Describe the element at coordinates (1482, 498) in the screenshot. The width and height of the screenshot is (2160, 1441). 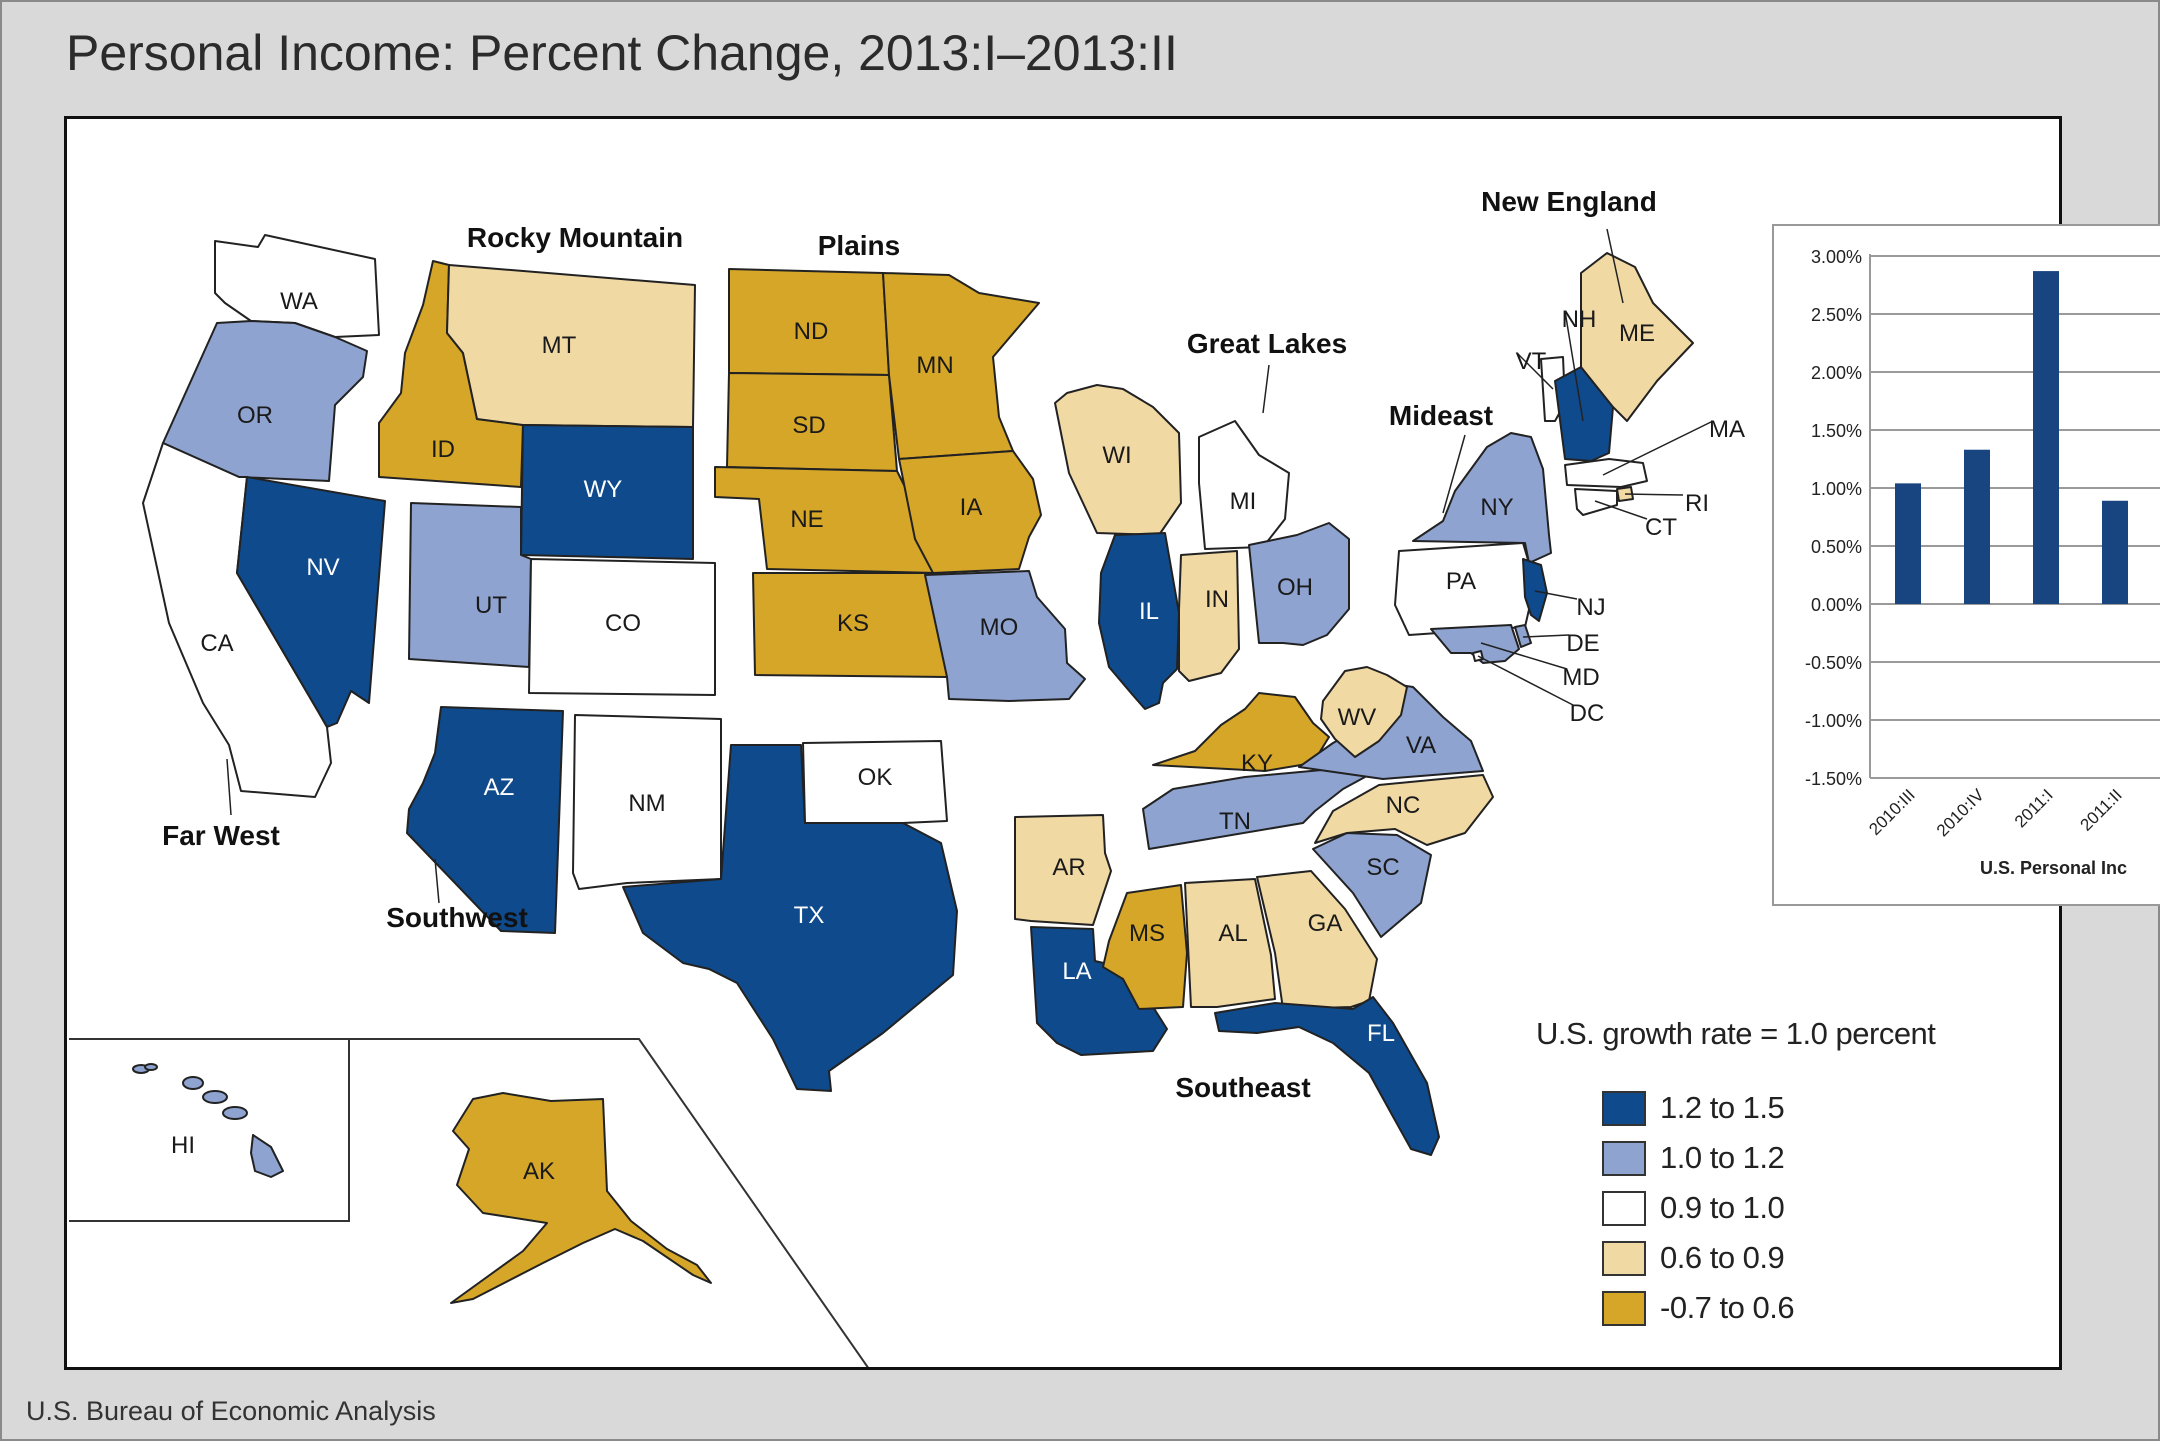
I see `state-ny` at that location.